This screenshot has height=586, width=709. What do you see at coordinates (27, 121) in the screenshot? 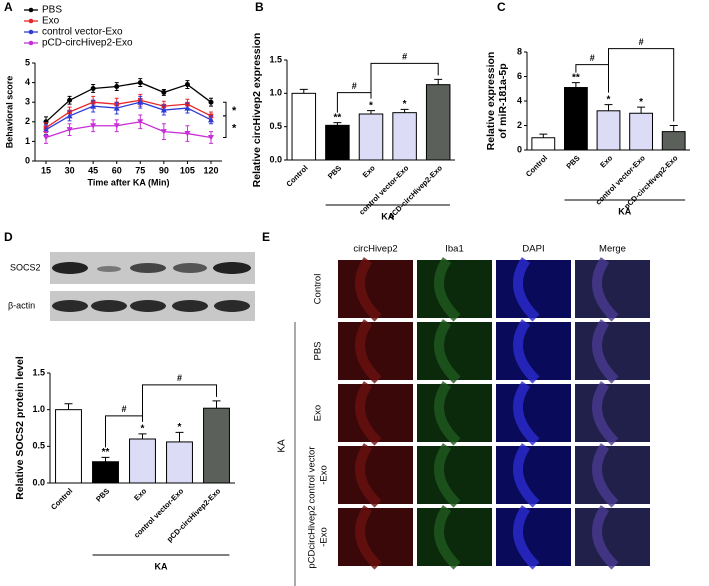
I see `y-tick-label: 2` at bounding box center [27, 121].